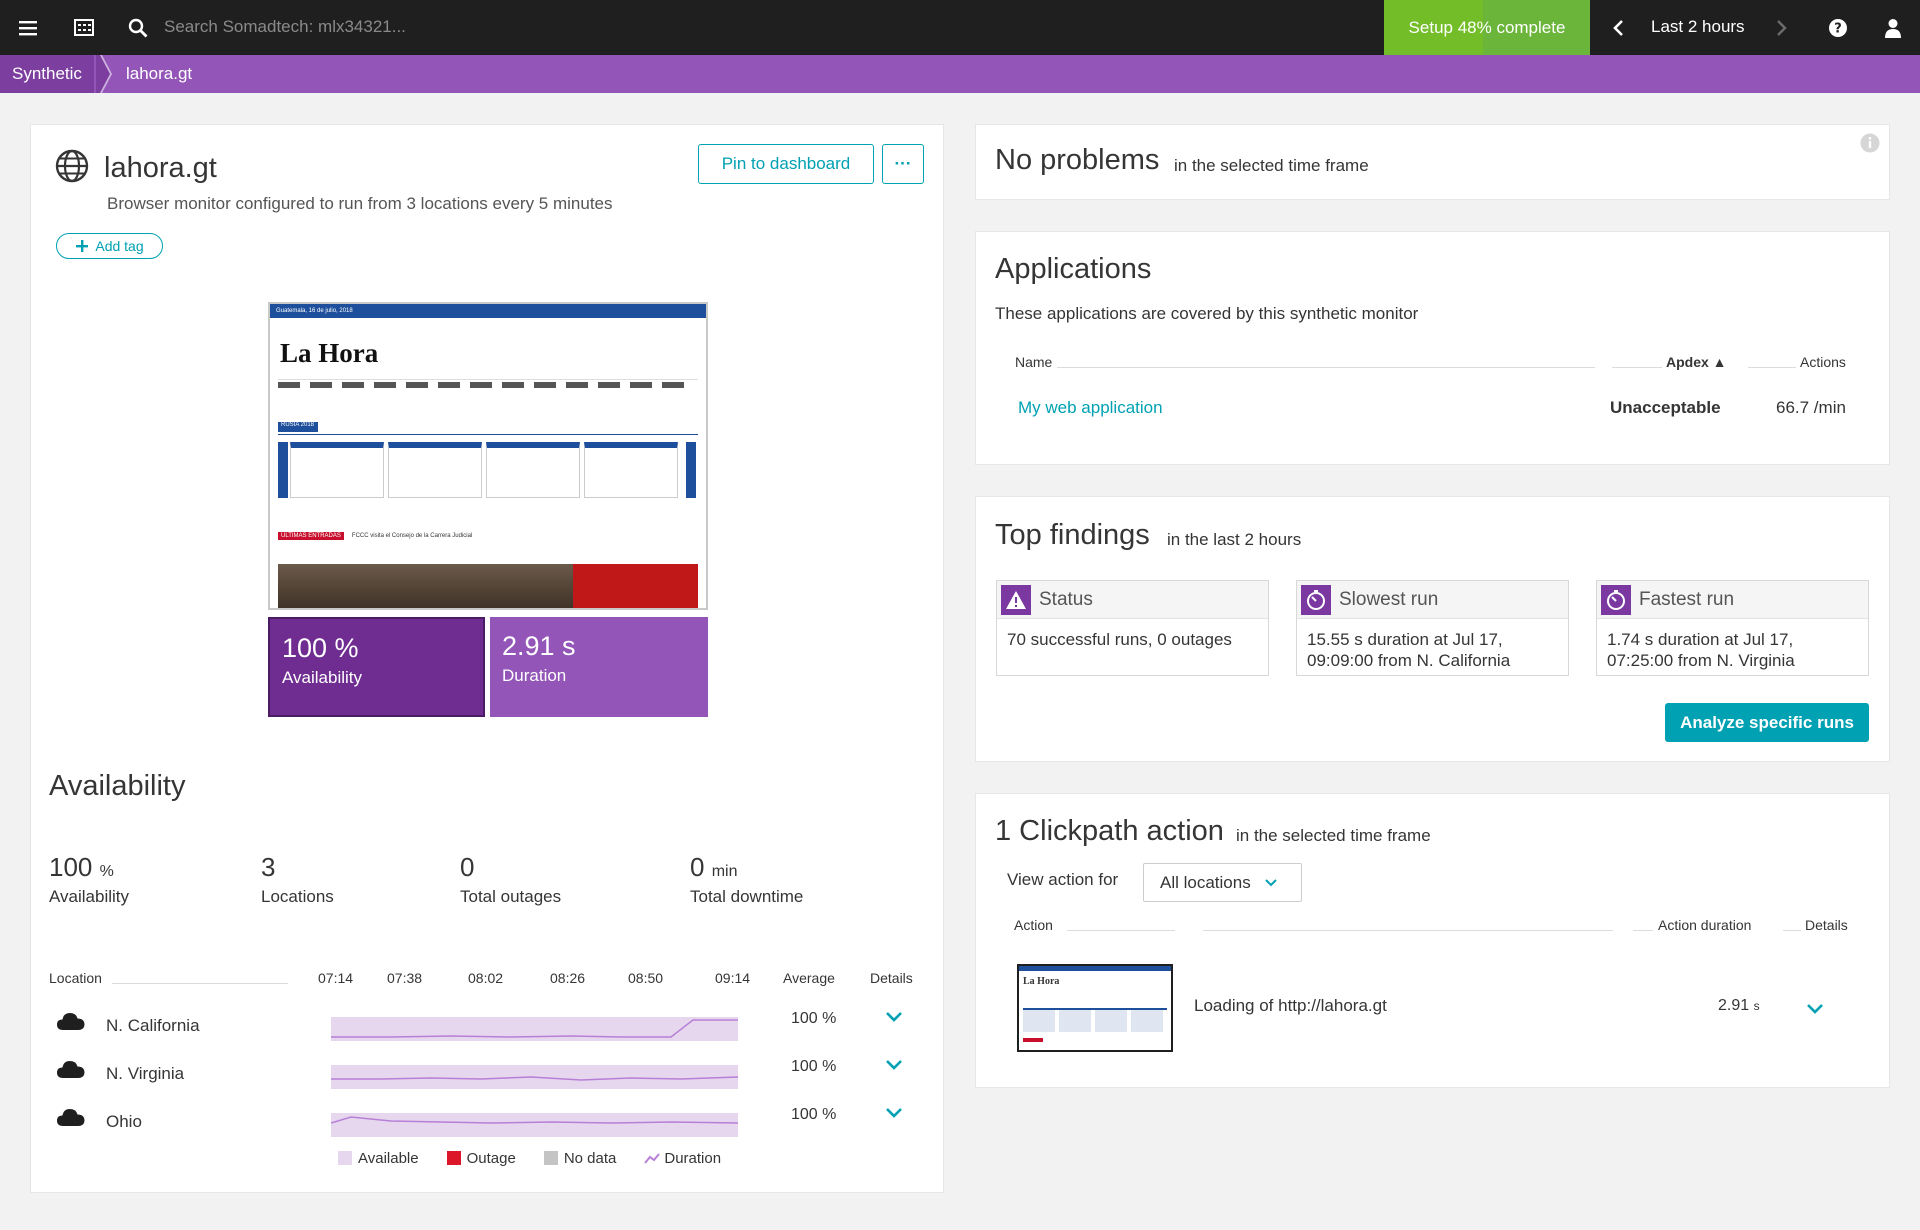 Image resolution: width=1920 pixels, height=1230 pixels. I want to click on stat-unit: %, so click(106, 871).